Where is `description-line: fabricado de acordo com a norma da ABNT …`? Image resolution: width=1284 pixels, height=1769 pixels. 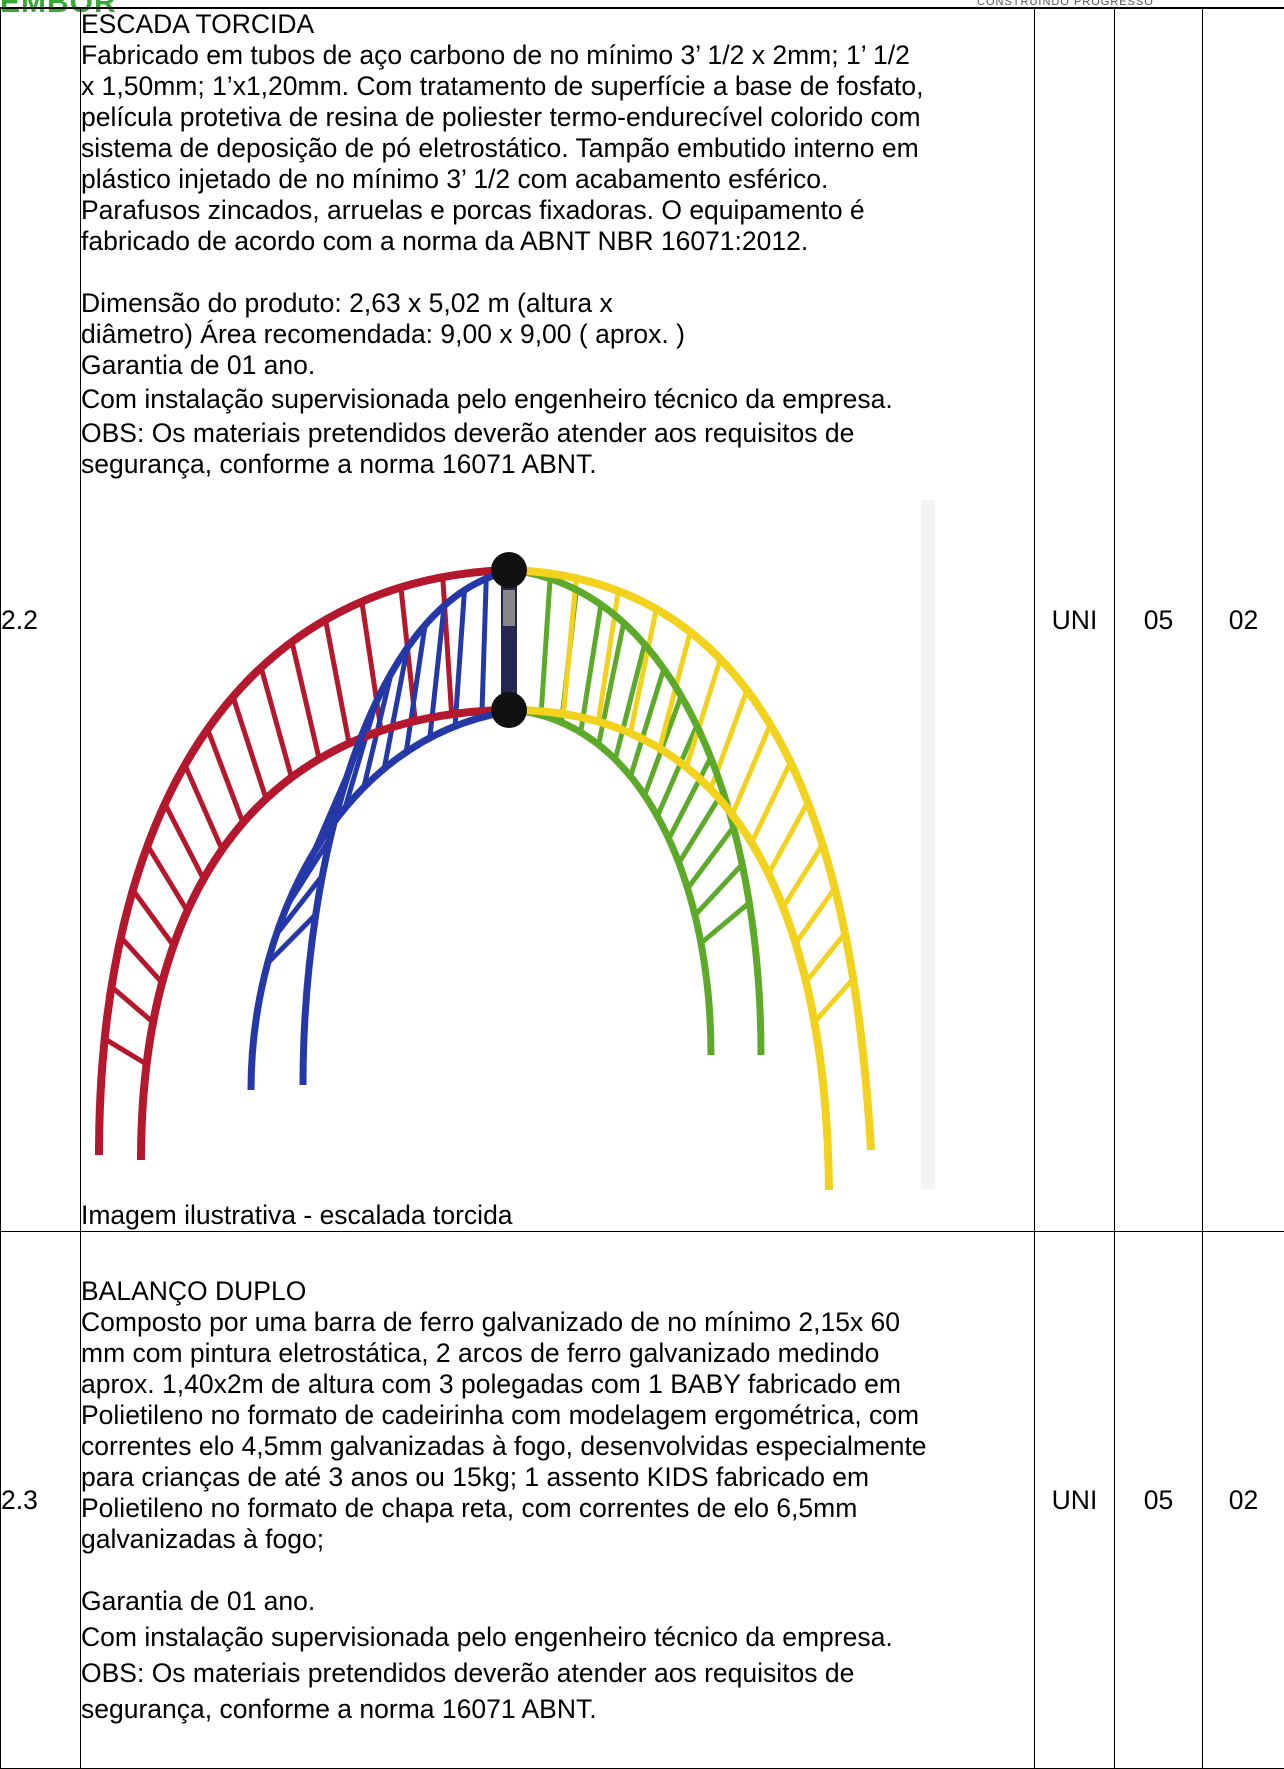
description-line: fabricado de acordo com a norma da ABNT … is located at coordinates (445, 241).